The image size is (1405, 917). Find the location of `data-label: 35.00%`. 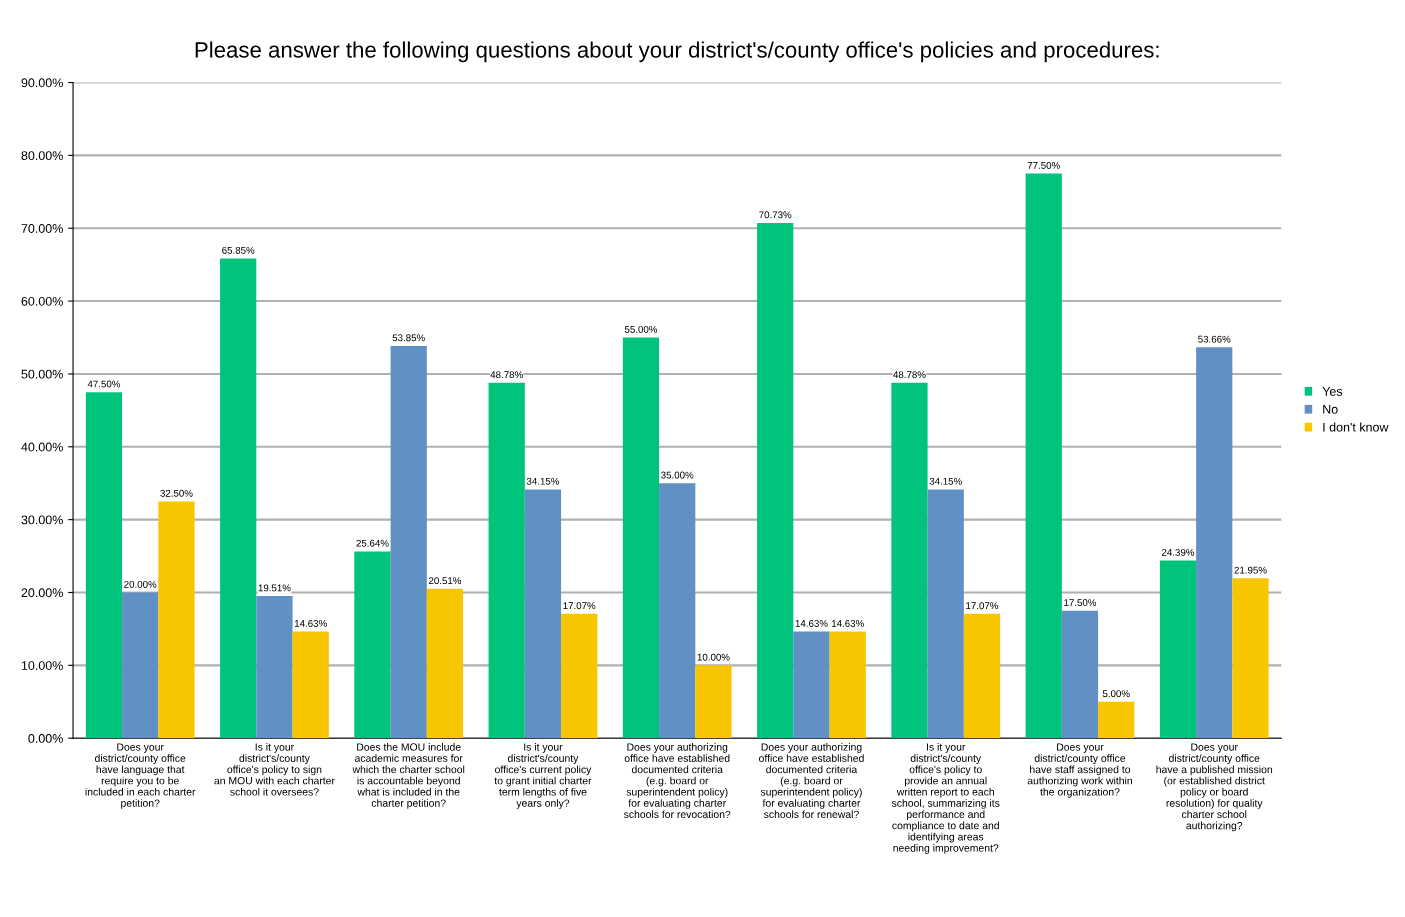

data-label: 35.00% is located at coordinates (677, 475).